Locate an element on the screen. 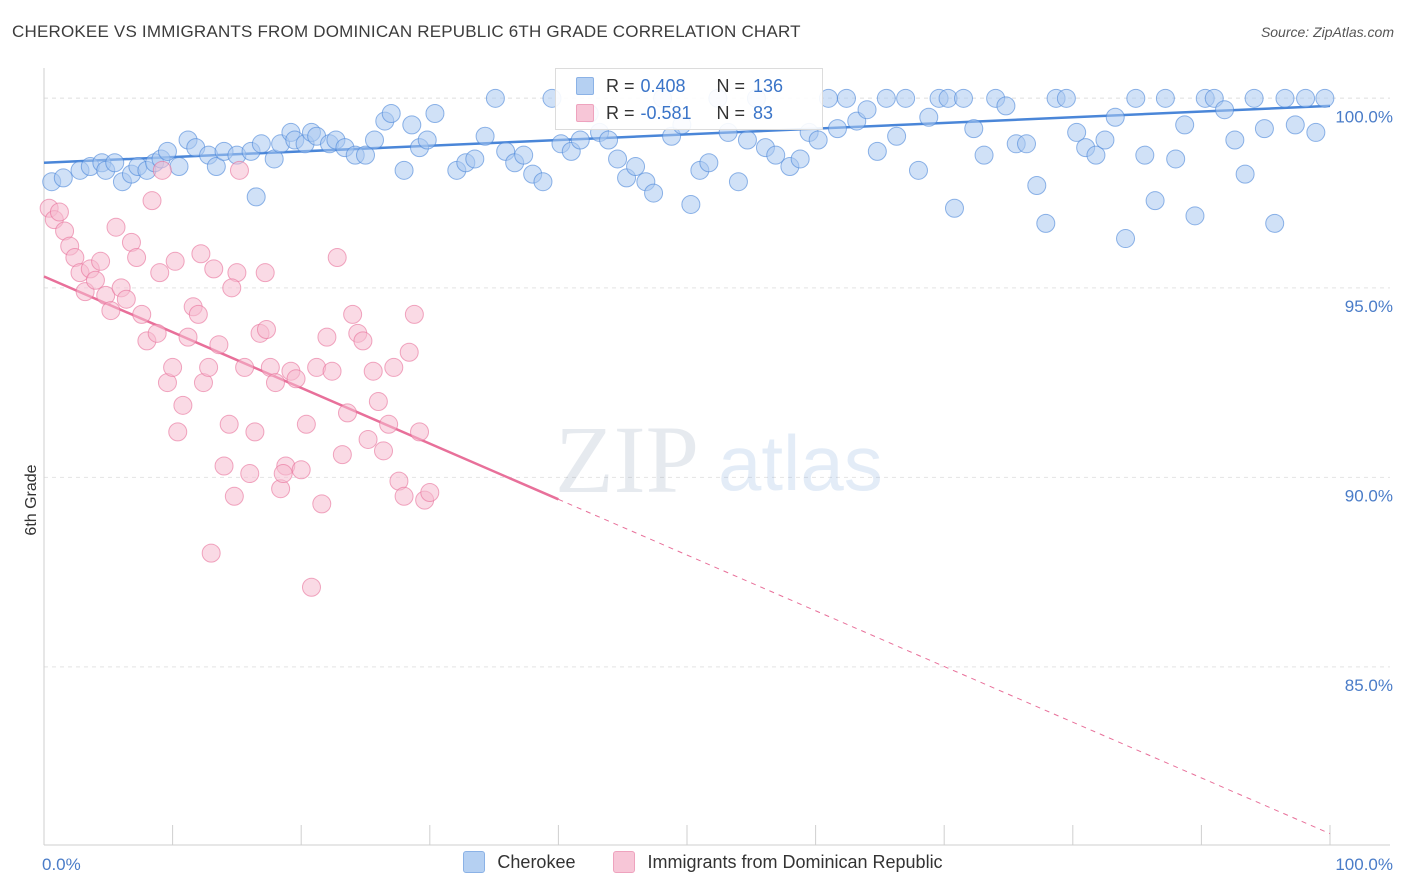  series-legend-dominican: Immigrants from Dominican Republic is located at coordinates (778, 862).